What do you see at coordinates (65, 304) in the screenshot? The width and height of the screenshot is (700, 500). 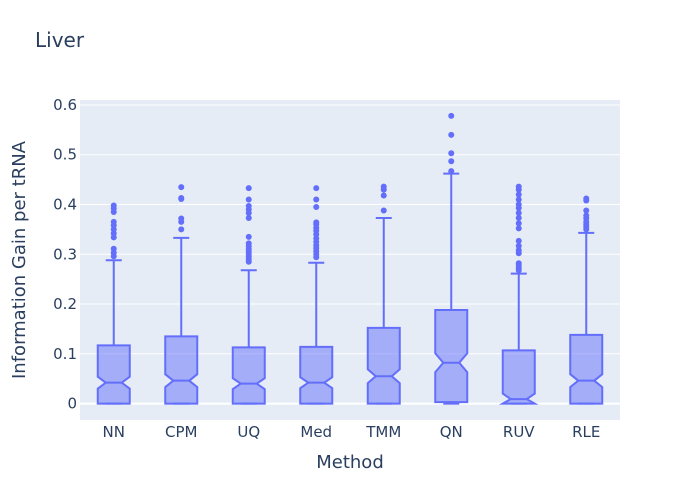 I see `y-tick-label: 0.2` at bounding box center [65, 304].